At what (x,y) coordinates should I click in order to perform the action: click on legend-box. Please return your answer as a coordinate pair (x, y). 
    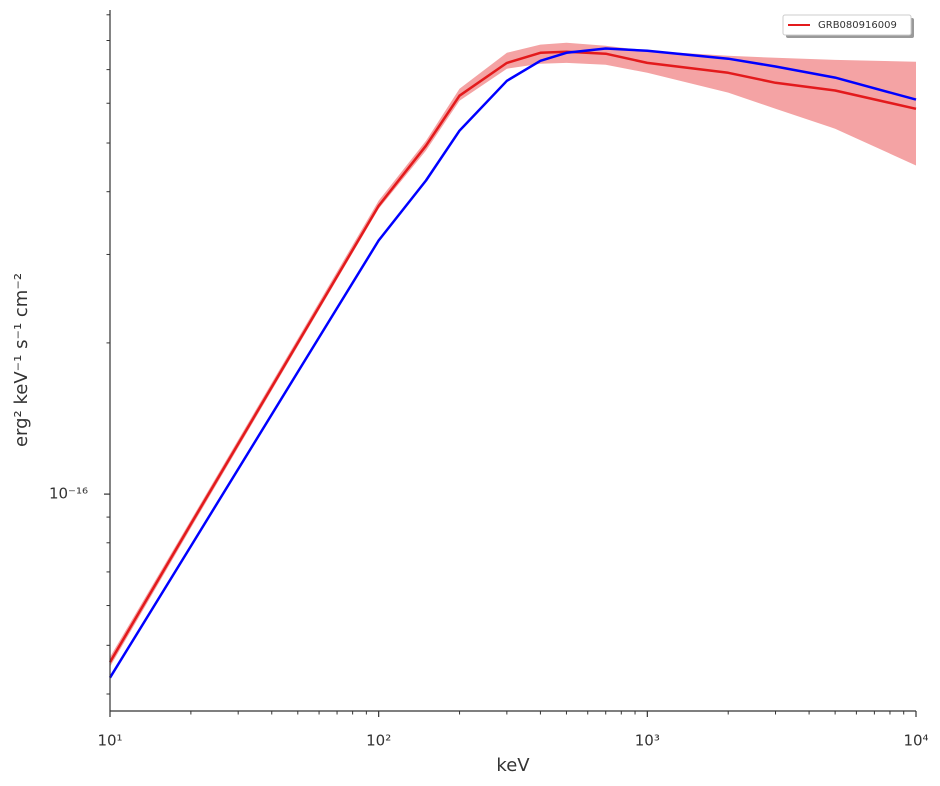
    Looking at the image, I should click on (847, 25).